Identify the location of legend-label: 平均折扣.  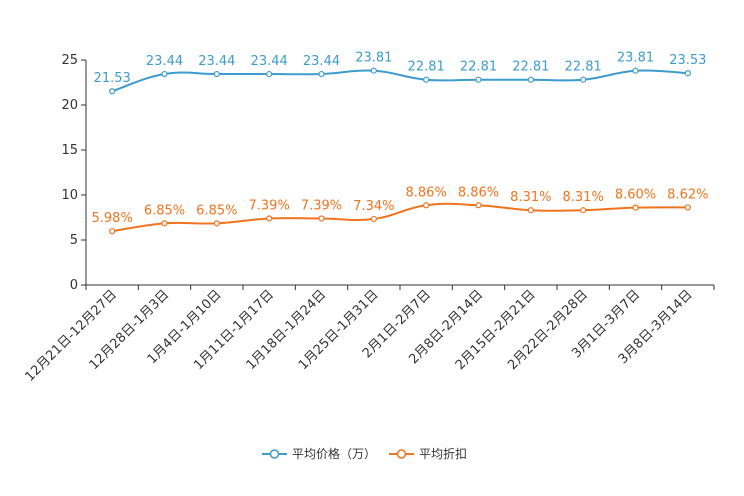
(443, 453).